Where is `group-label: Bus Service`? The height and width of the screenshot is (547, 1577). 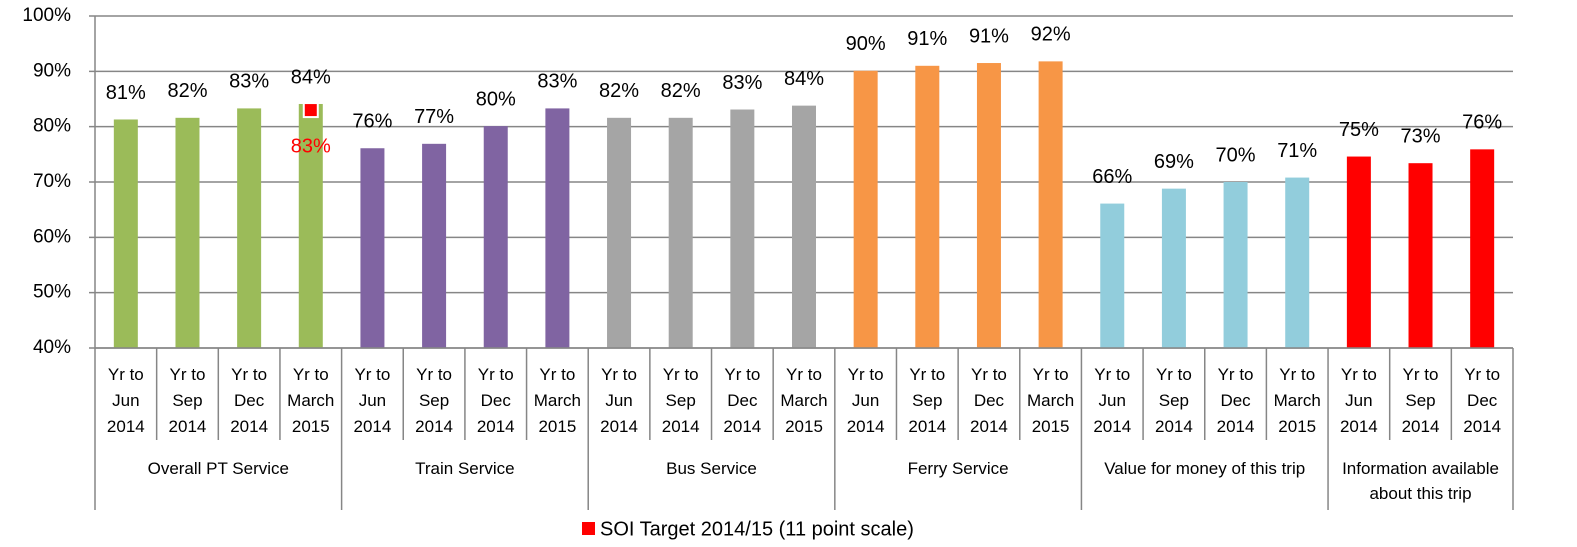
group-label: Bus Service is located at coordinates (711, 468).